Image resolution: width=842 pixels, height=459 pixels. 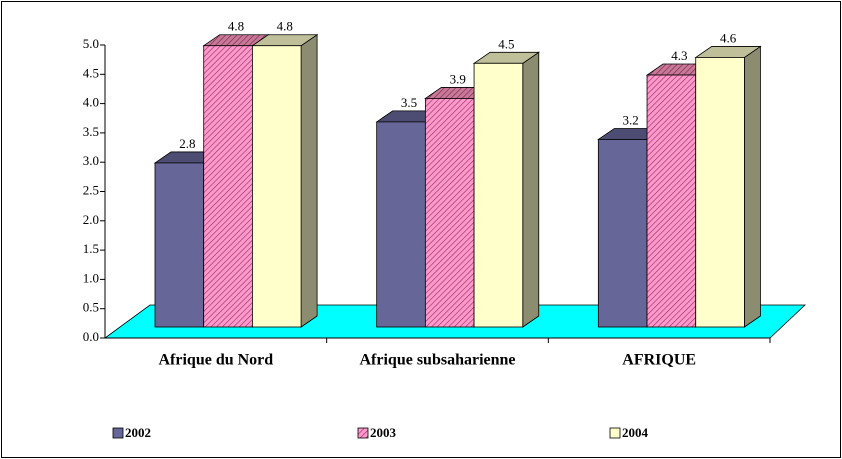 I want to click on legend-label: 2003, so click(x=383, y=432).